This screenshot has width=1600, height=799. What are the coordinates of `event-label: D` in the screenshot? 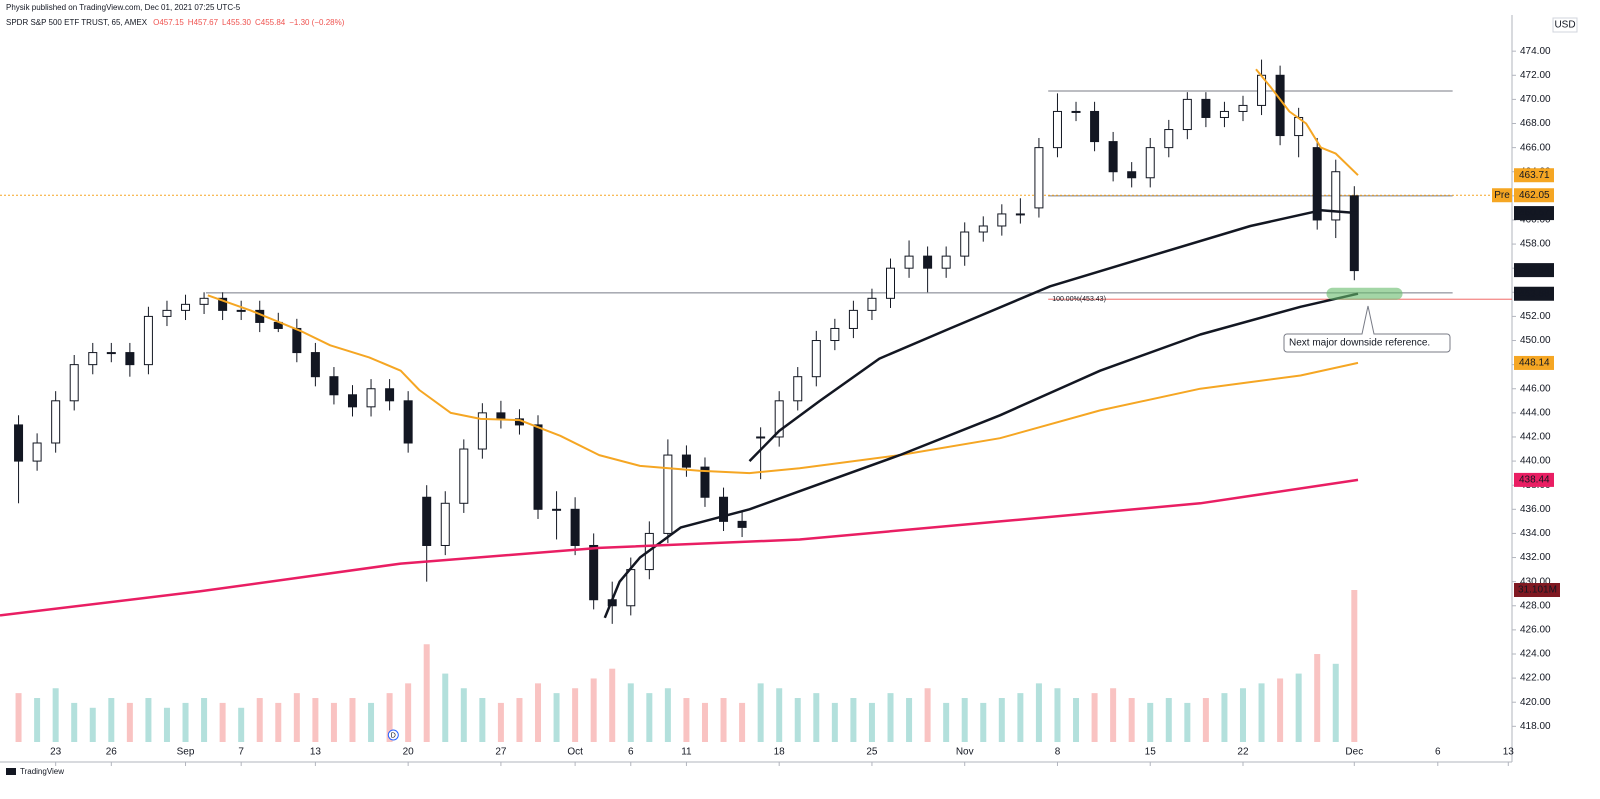 It's located at (393, 735).